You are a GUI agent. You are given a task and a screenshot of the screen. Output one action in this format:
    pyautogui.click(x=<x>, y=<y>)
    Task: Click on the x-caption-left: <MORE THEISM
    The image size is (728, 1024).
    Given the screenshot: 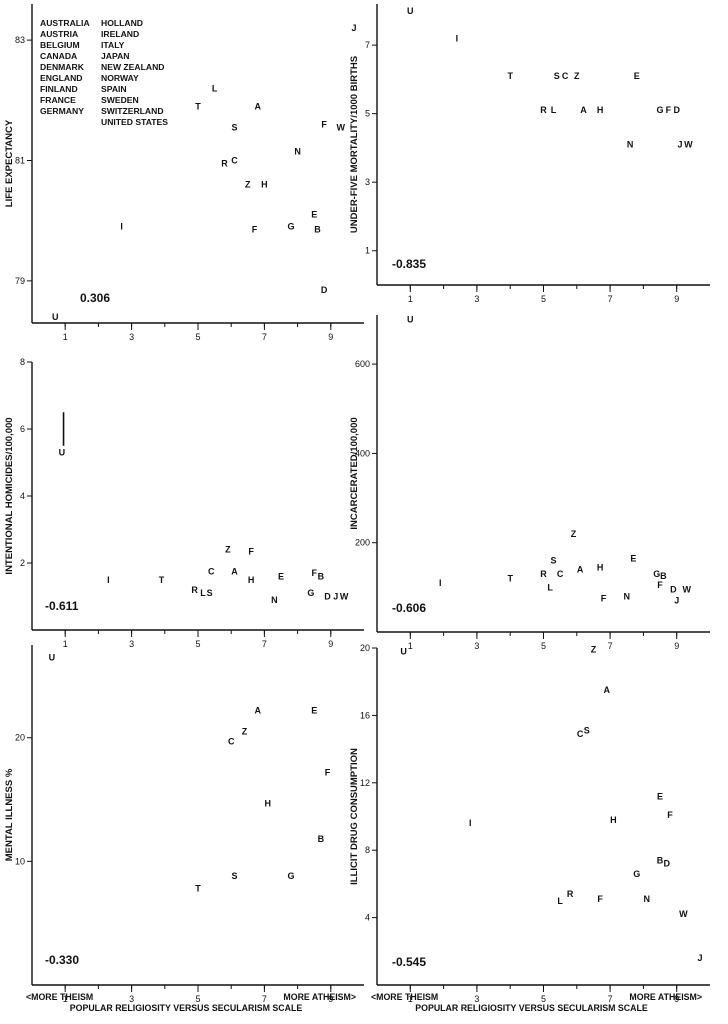 What is the action you would take?
    pyautogui.click(x=404, y=997)
    